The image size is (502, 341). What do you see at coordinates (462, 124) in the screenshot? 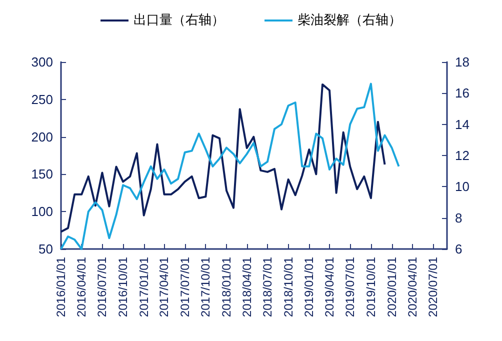
I see `y2-tick-label: 14` at bounding box center [462, 124].